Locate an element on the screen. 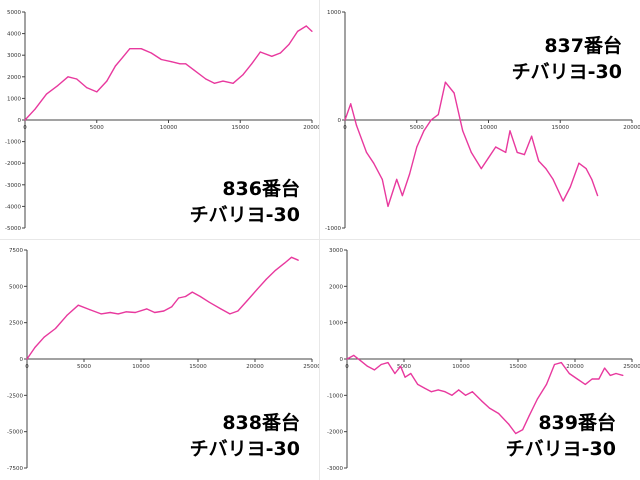 Image resolution: width=640 pixels, height=480 pixels. y-tick-label: 4000 is located at coordinates (14, 35).